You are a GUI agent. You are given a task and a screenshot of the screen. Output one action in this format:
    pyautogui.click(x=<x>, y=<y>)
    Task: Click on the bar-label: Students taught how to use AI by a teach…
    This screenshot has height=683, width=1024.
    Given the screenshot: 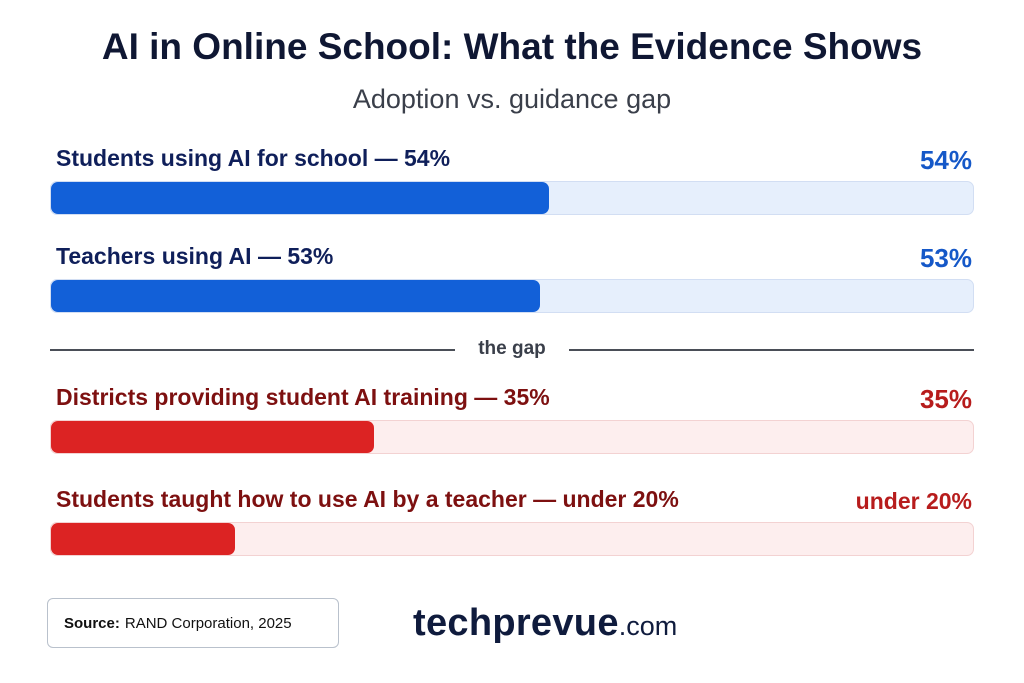 What is the action you would take?
    pyautogui.click(x=367, y=499)
    